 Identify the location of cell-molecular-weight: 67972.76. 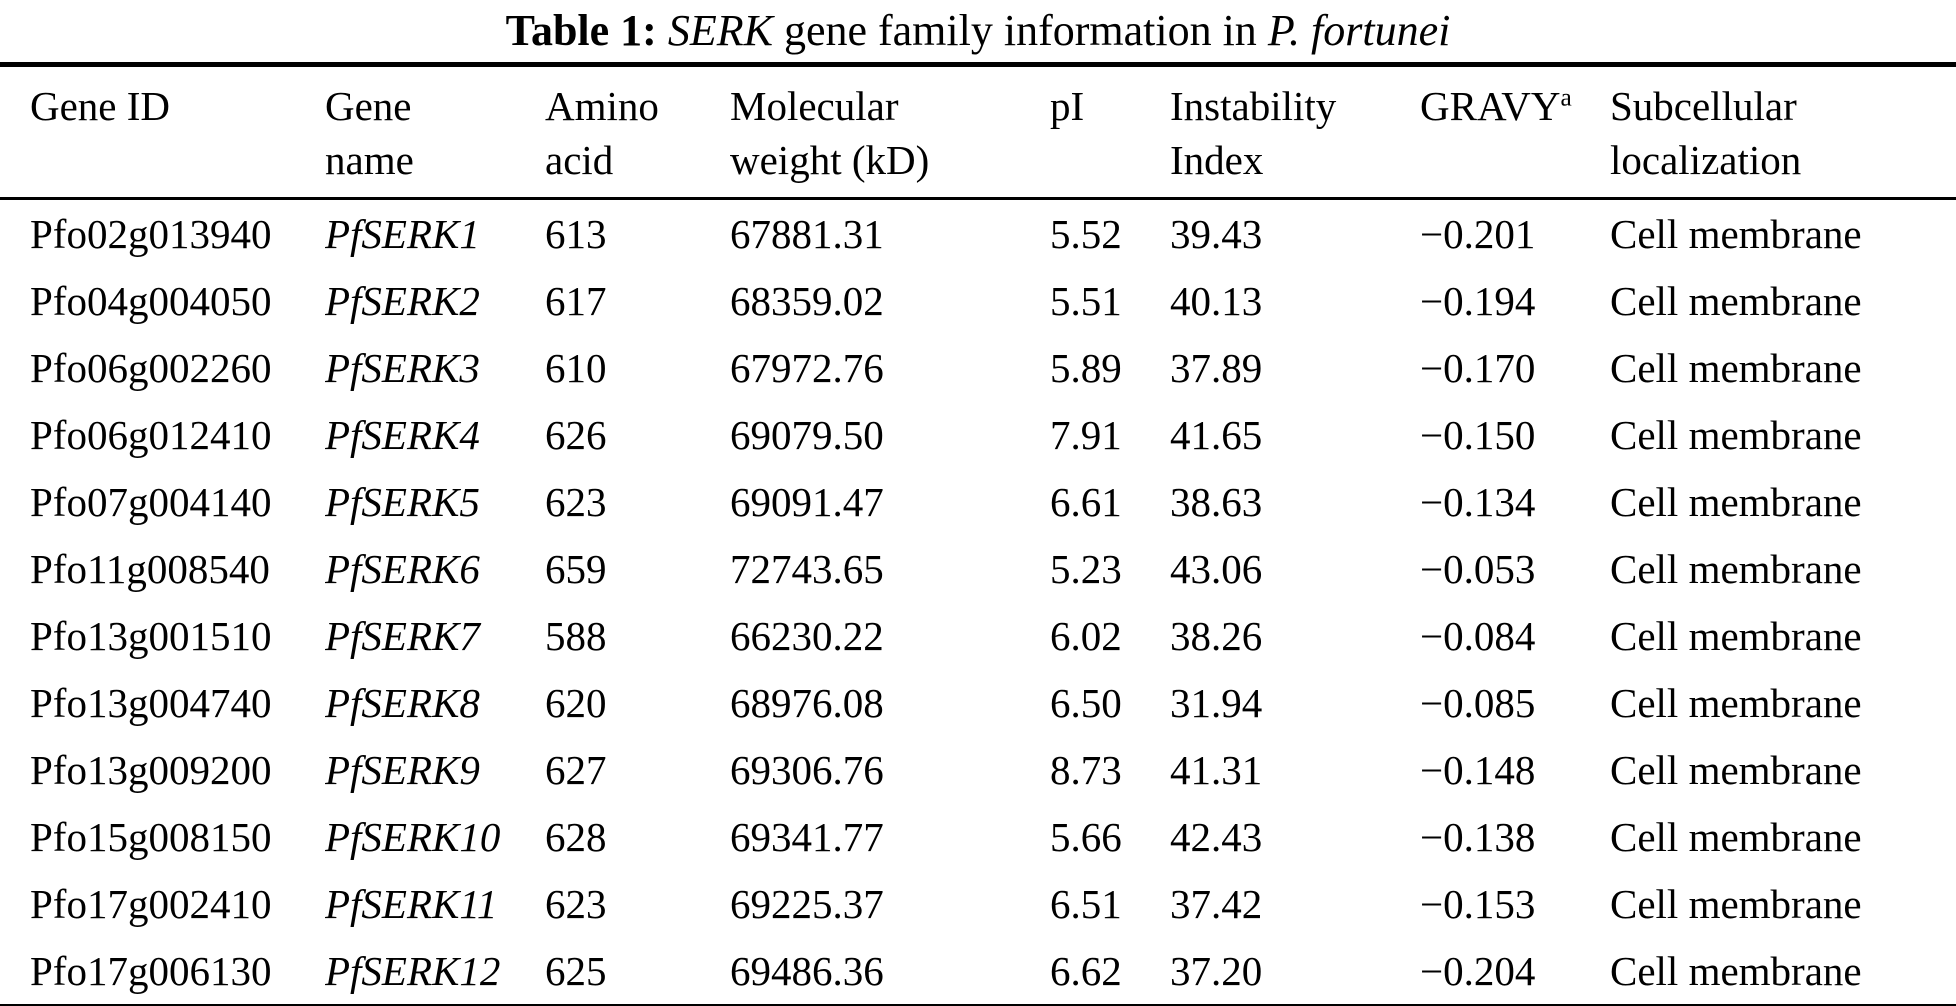
(807, 367).